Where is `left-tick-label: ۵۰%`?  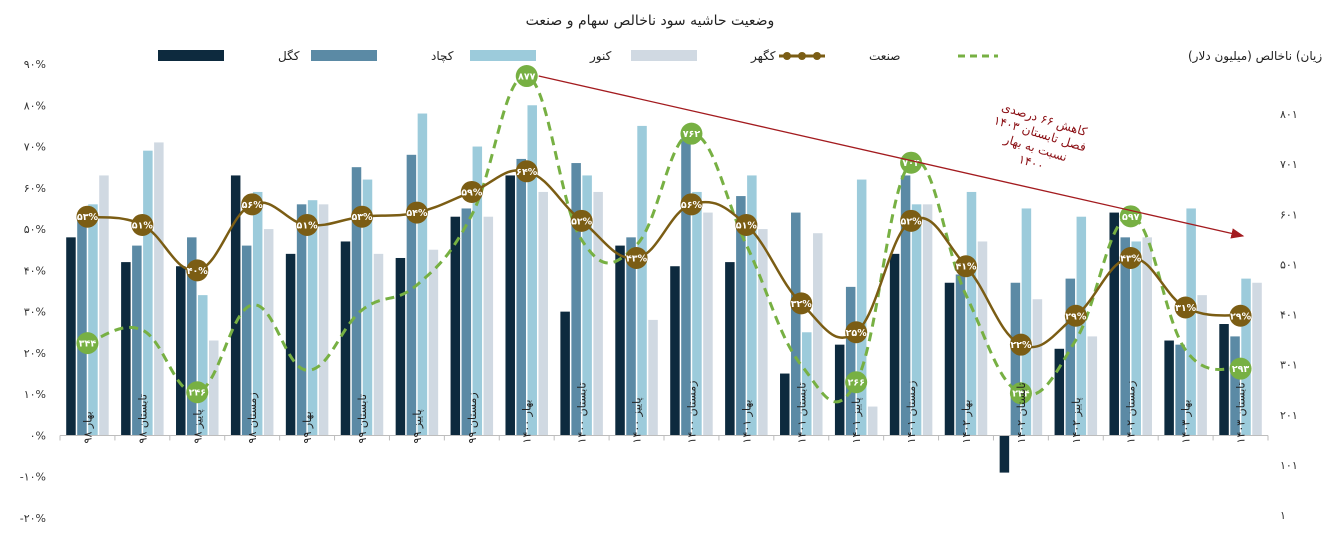 left-tick-label: ۵۰% is located at coordinates (35, 229).